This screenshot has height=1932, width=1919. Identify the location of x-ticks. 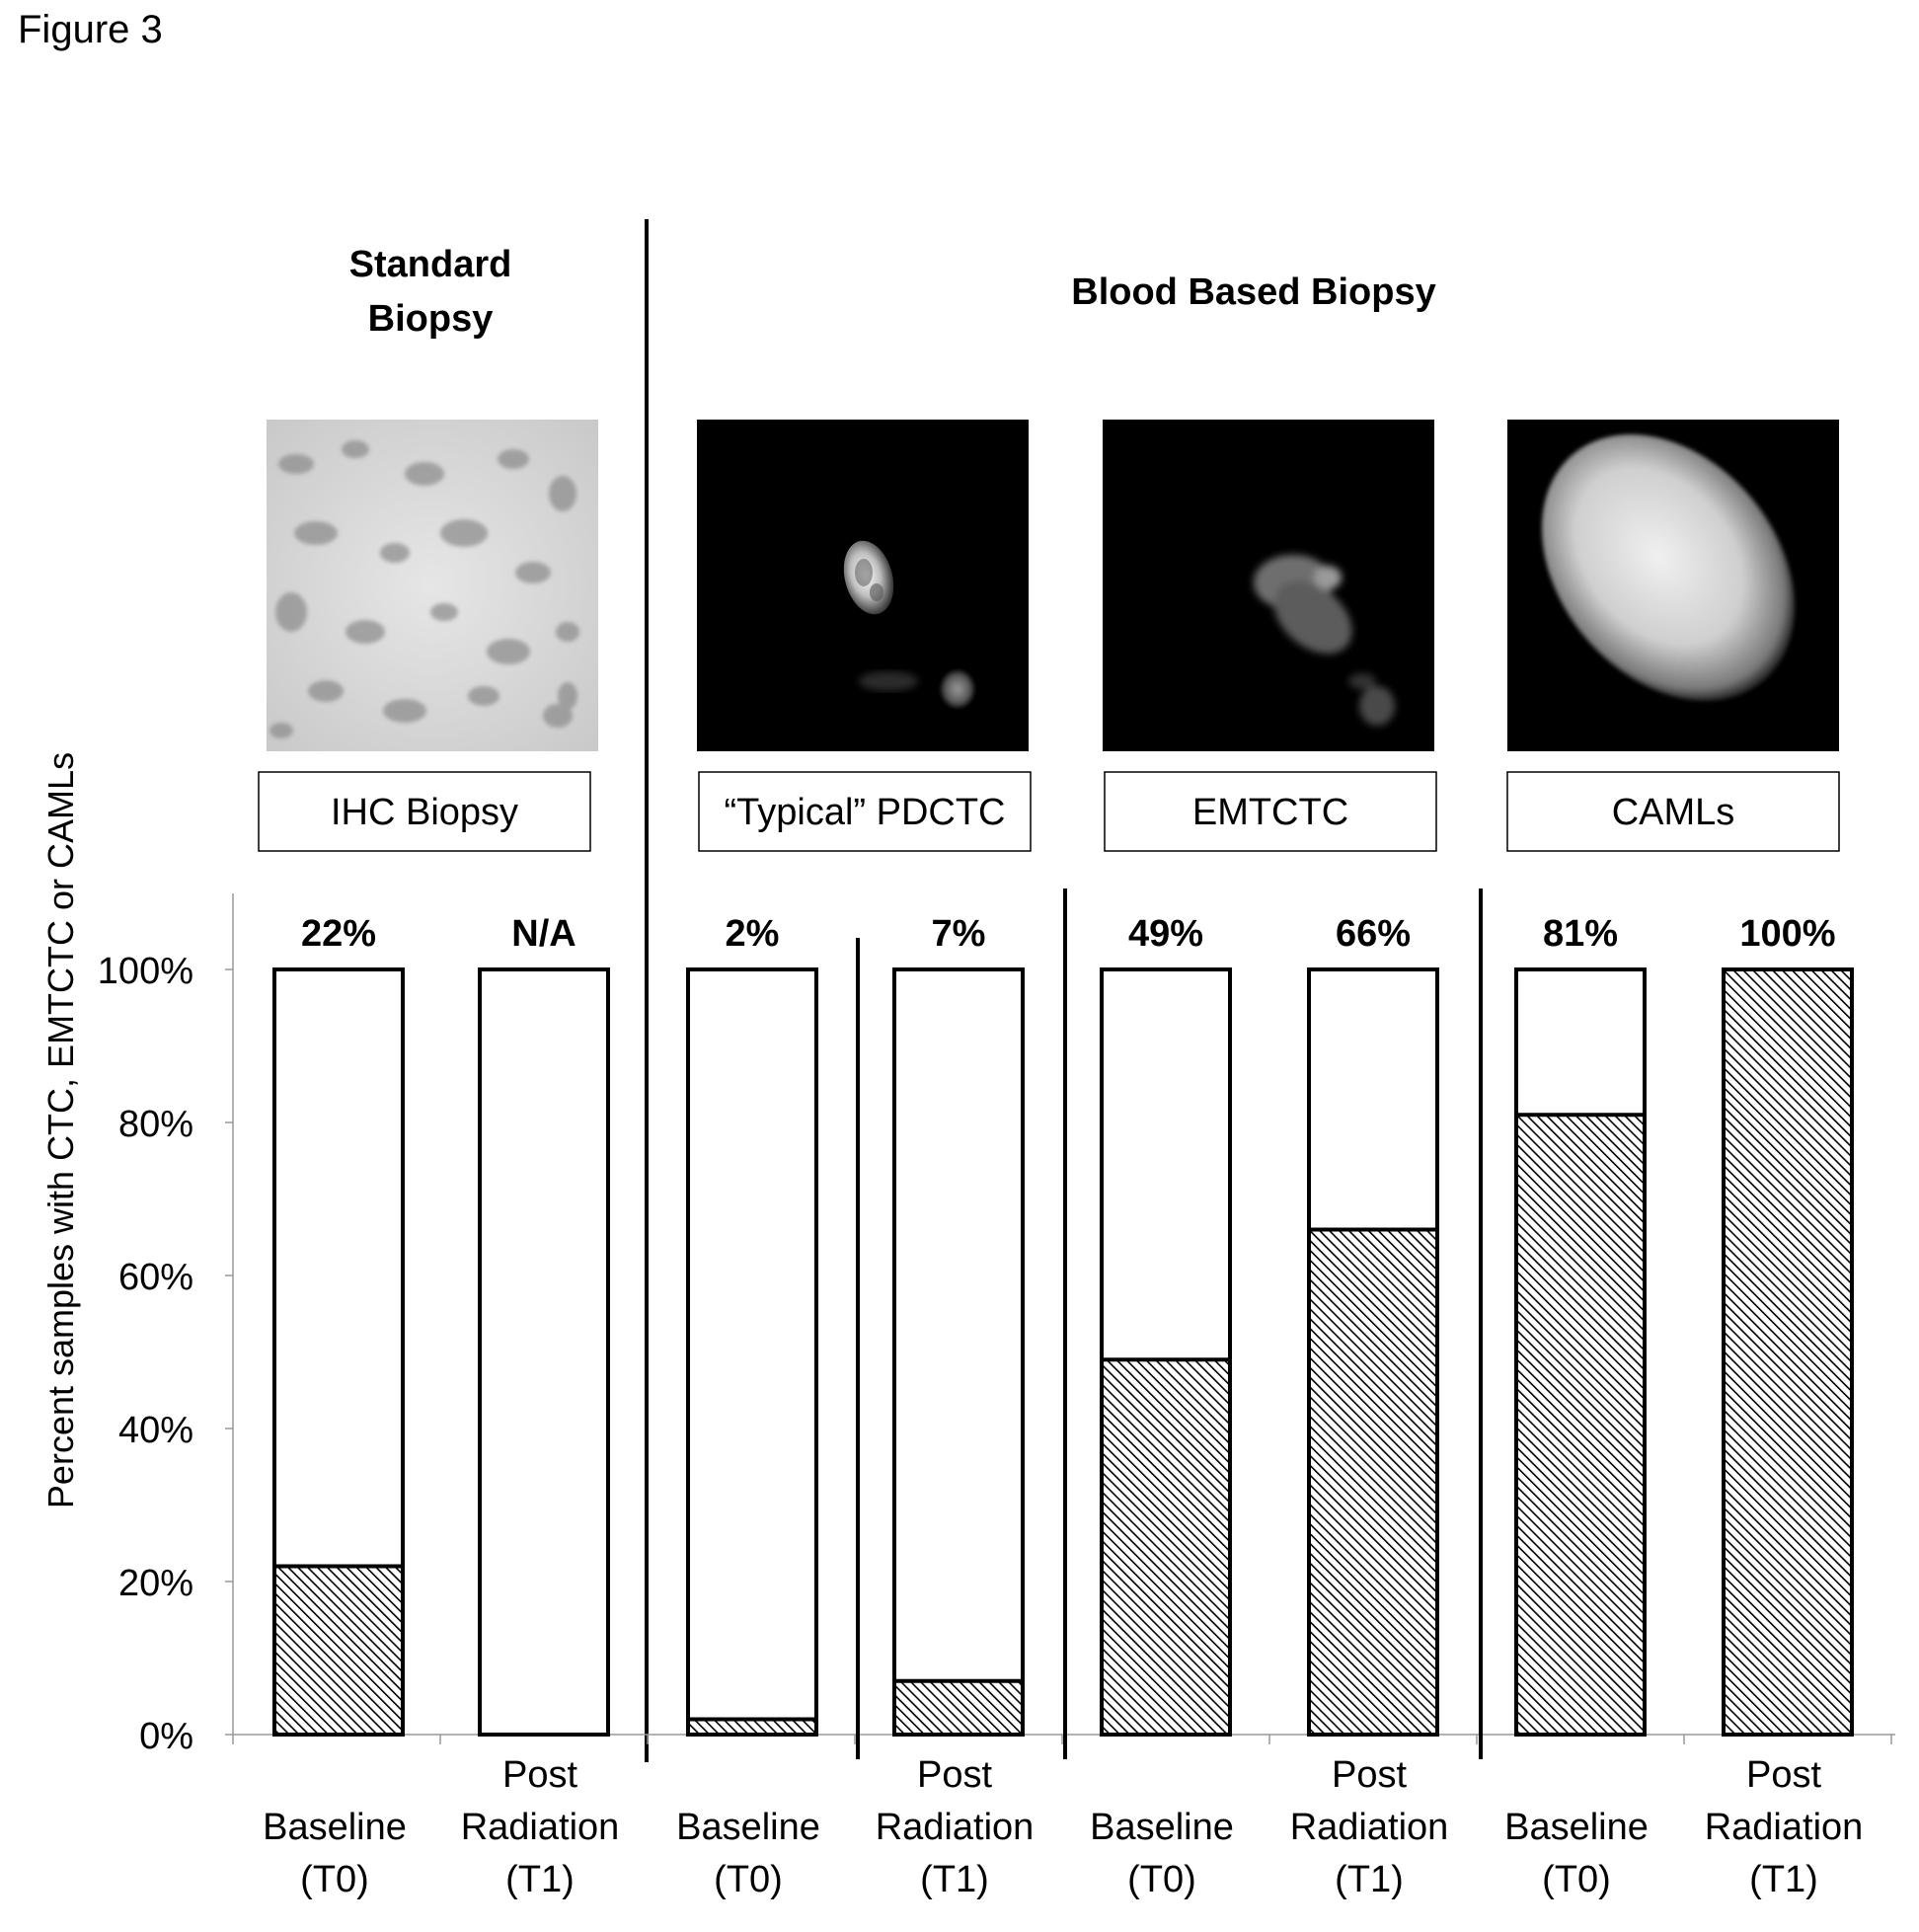
(1062, 1740).